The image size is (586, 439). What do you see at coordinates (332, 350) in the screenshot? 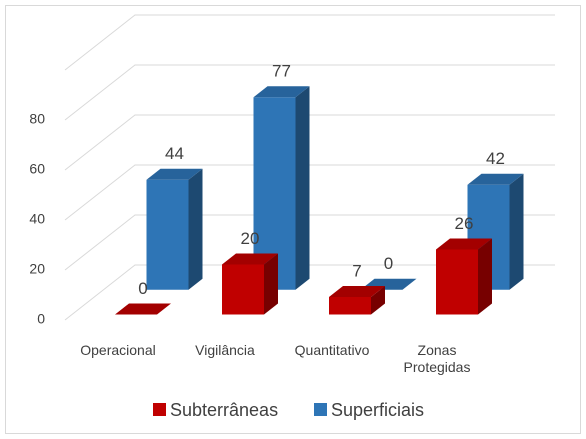
I see `x-tick-label: Quantitativo` at bounding box center [332, 350].